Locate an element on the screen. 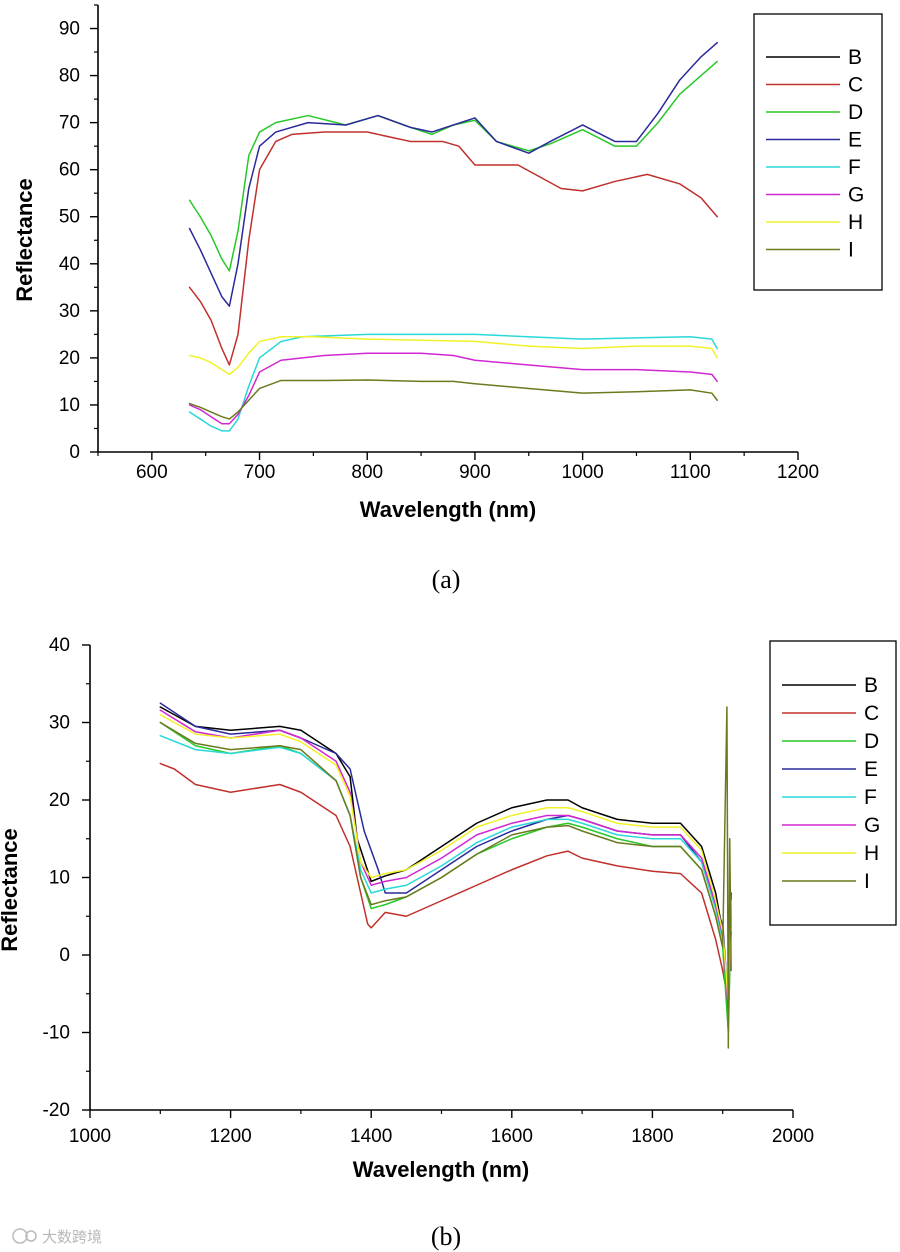 The image size is (900, 1252). x-tick-label-b-1600: 1600 is located at coordinates (512, 1136).